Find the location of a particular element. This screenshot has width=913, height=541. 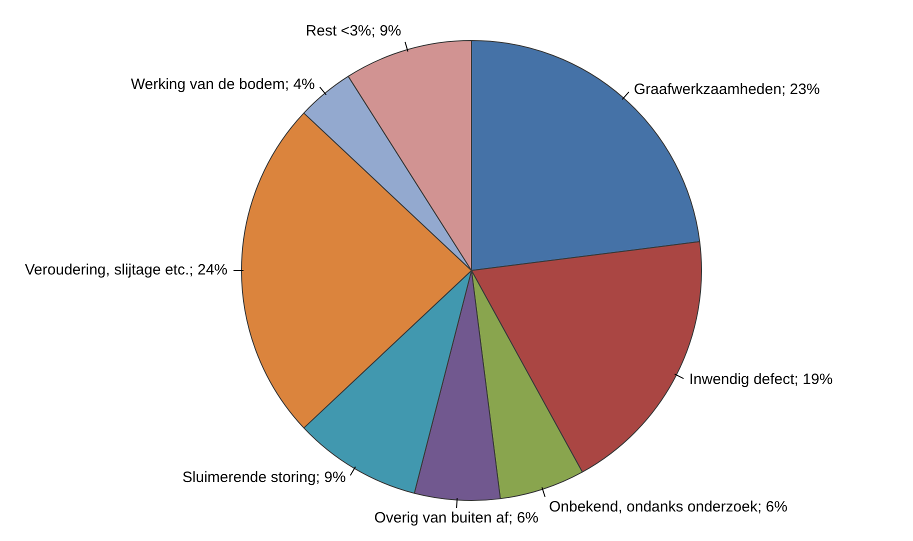

slice-label: Rest <3%; 9% is located at coordinates (354, 31).